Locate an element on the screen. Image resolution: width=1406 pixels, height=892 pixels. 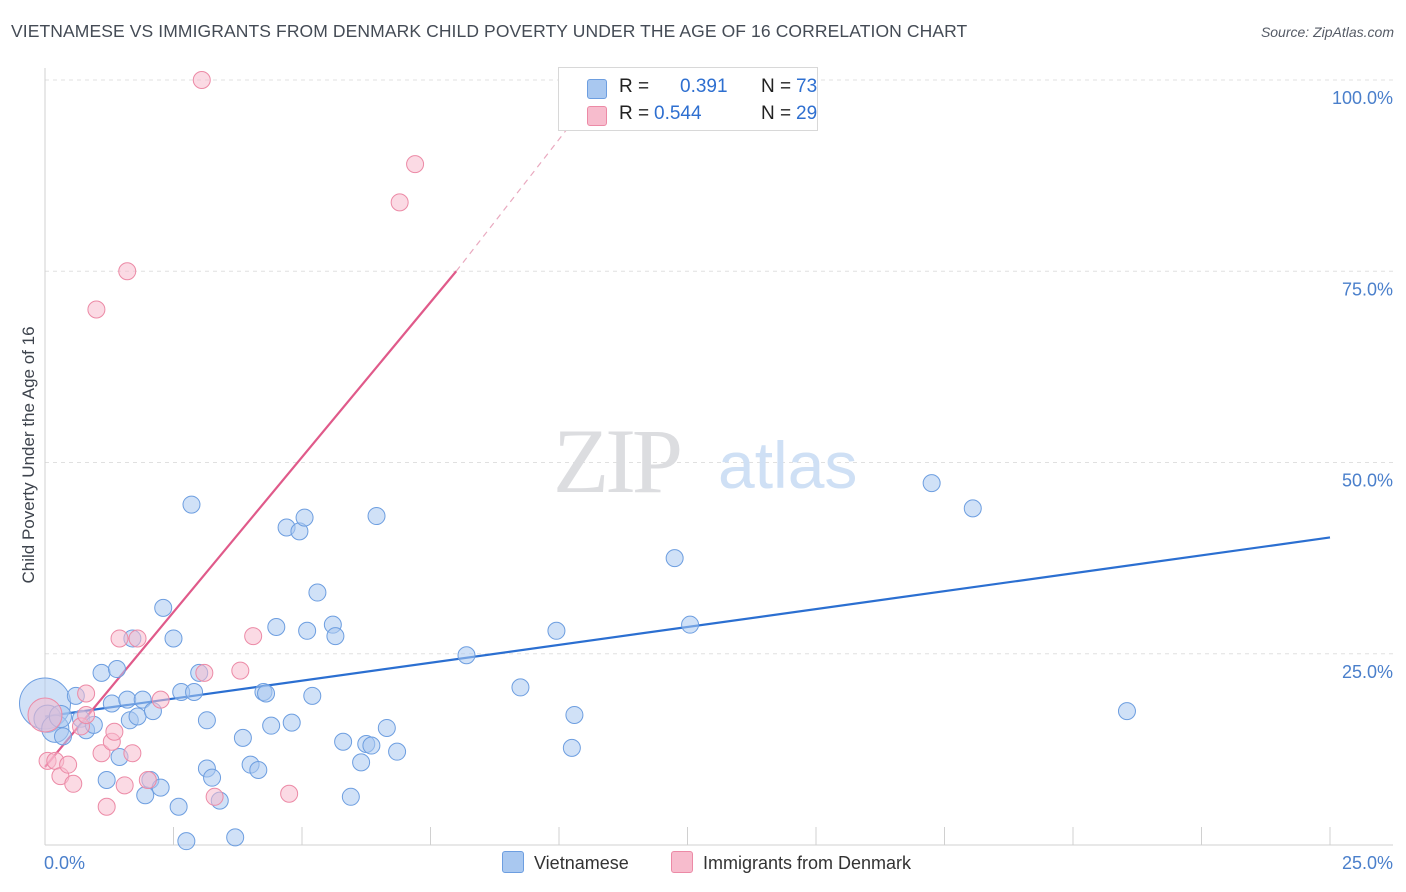
bottom-legend-swatch-denmark is located at coordinates (682, 862).